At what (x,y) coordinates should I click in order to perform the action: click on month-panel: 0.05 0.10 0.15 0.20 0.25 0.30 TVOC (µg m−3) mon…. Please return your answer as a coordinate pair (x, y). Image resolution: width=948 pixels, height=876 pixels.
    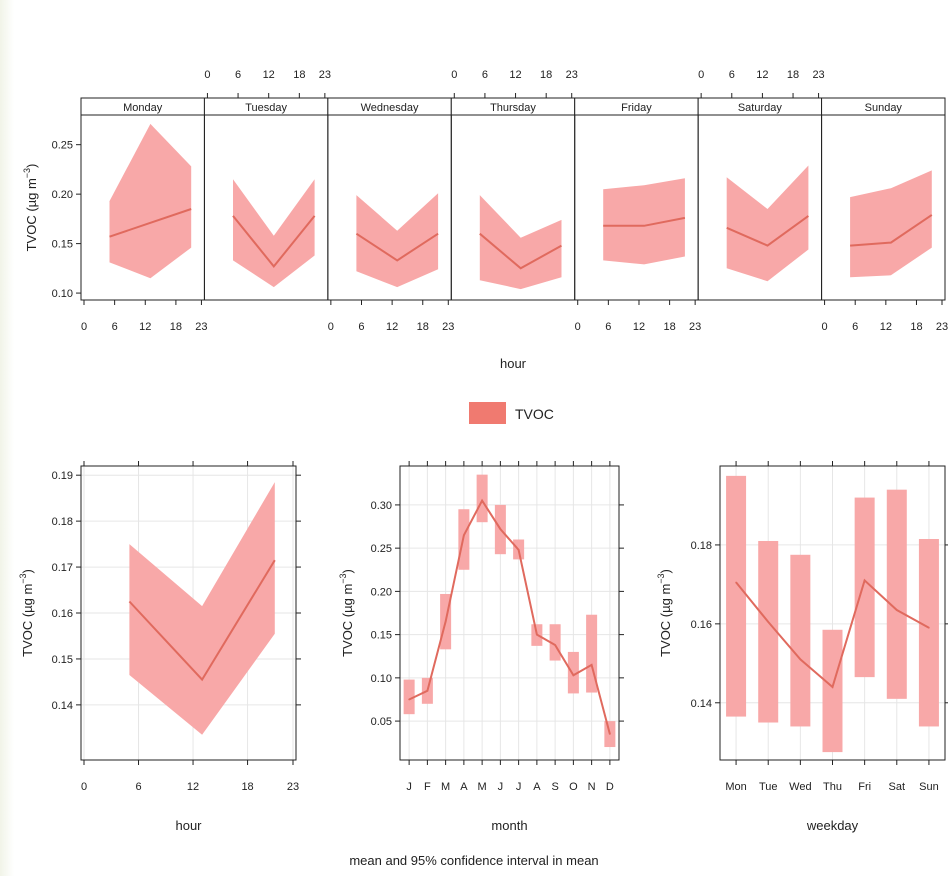
    Looking at the image, I should click on (481, 647).